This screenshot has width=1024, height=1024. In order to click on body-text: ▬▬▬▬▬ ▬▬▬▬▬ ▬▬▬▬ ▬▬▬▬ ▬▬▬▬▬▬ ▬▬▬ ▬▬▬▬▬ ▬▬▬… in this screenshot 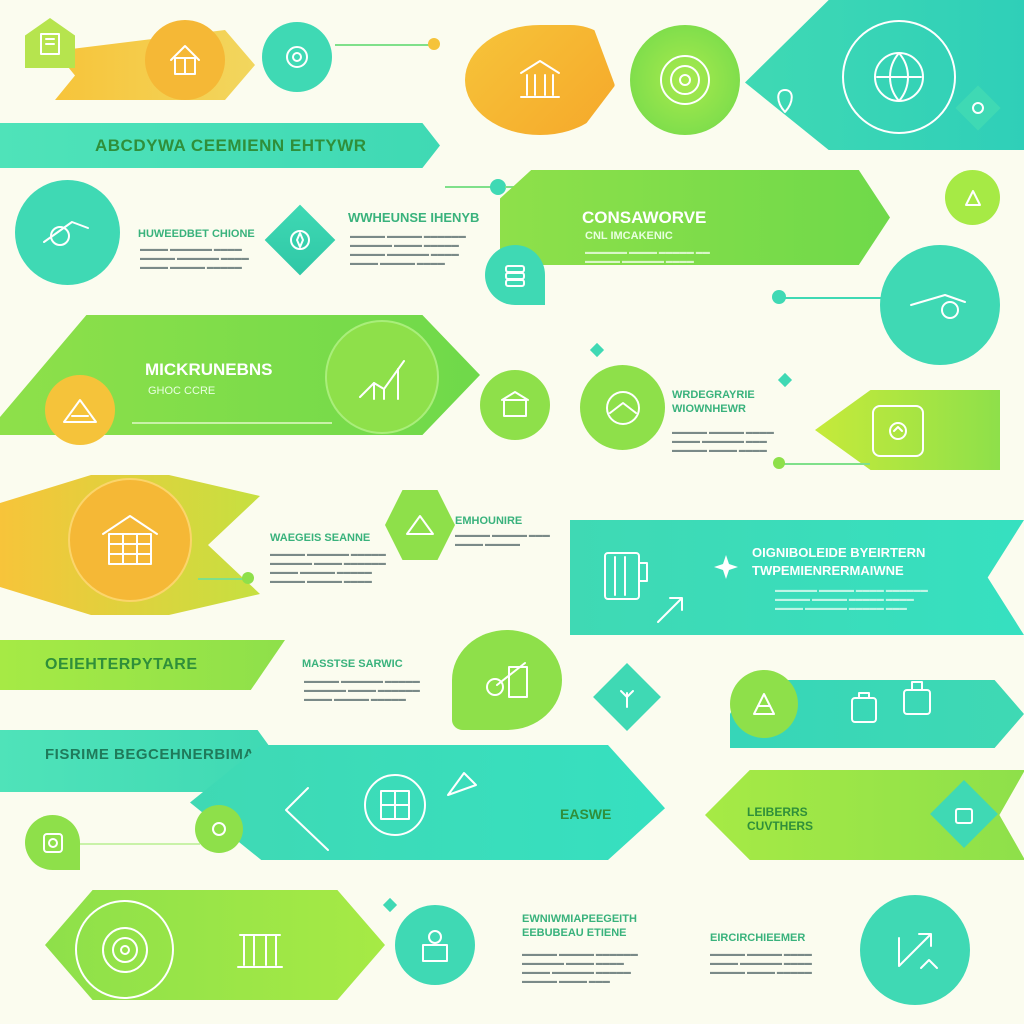, I will do `click(723, 441)`.